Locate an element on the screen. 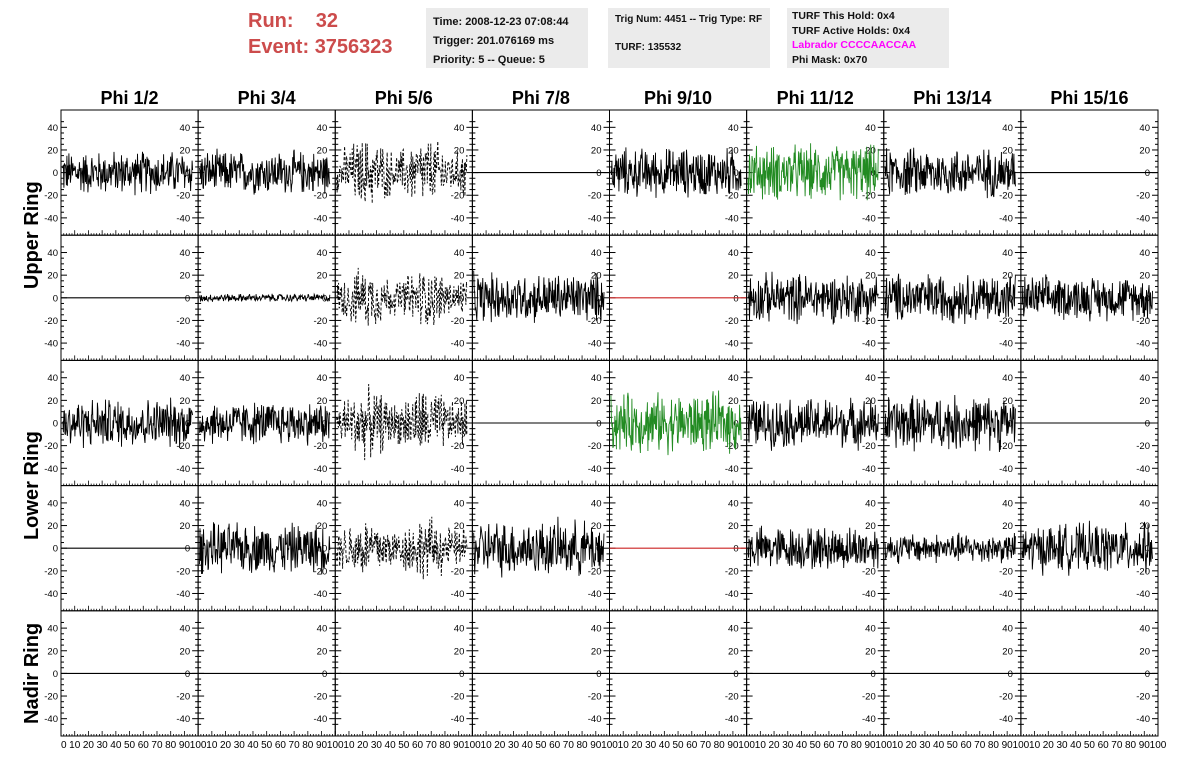  labrador-text: Labrador CCCCAACCAA is located at coordinates (854, 45).